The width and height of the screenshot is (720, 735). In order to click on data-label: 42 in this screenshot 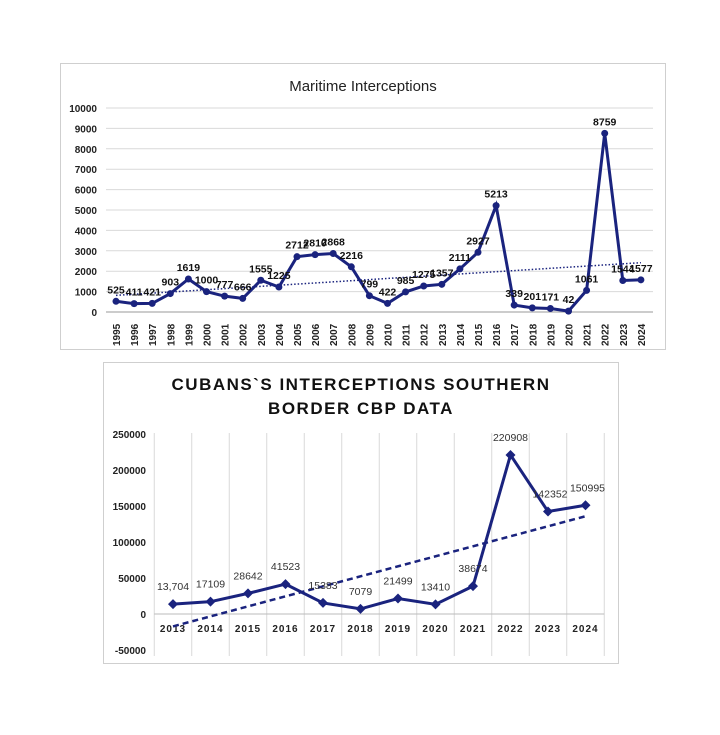, I will do `click(569, 300)`.